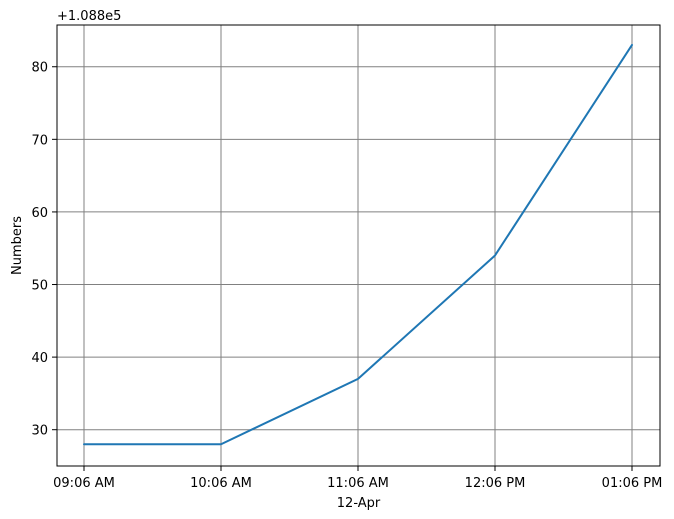 The width and height of the screenshot is (674, 519). What do you see at coordinates (39, 68) in the screenshot?
I see `y-tick-label: 80` at bounding box center [39, 68].